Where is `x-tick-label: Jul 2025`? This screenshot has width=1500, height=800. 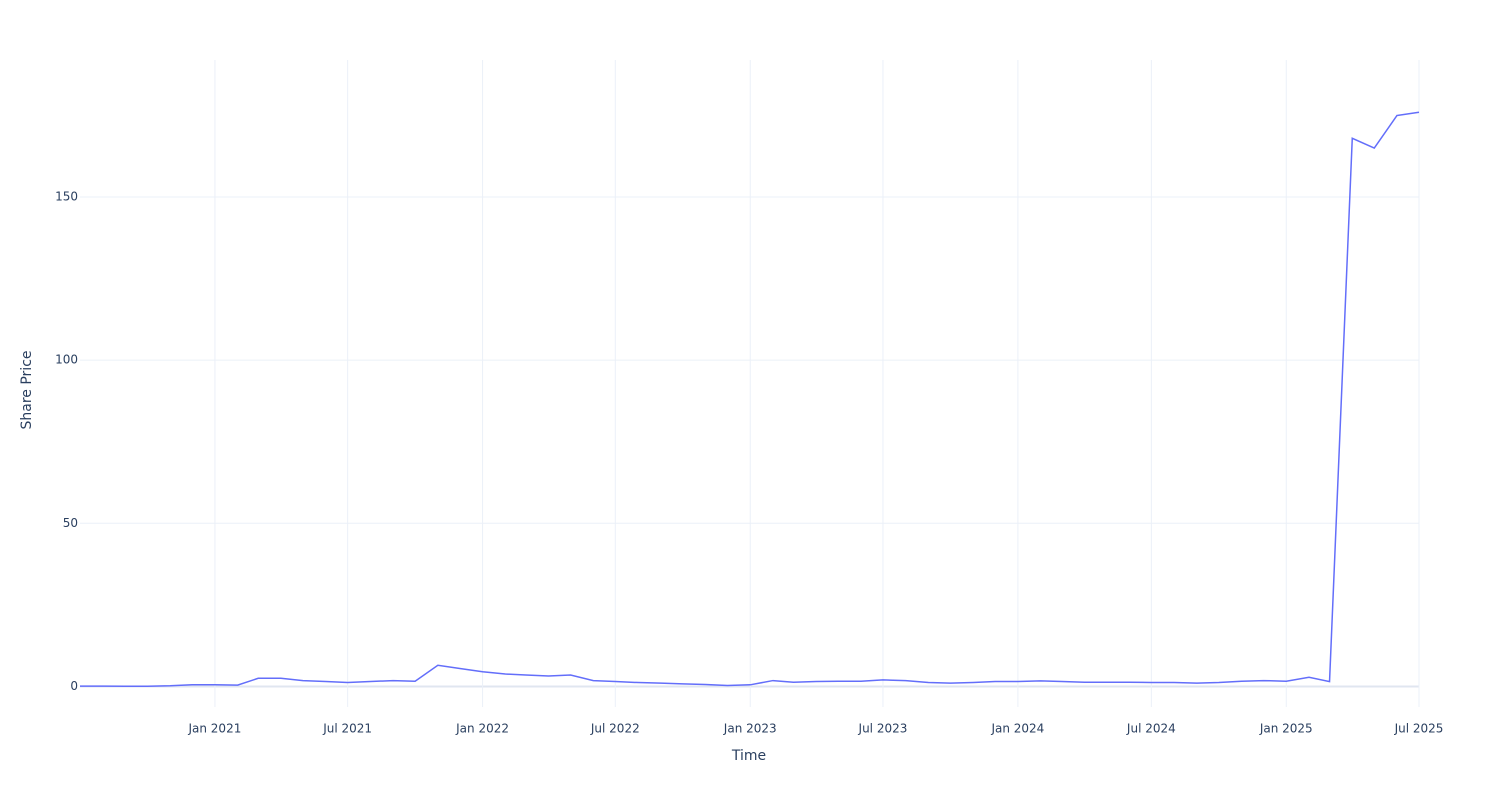
x-tick-label: Jul 2025 is located at coordinates (1419, 729).